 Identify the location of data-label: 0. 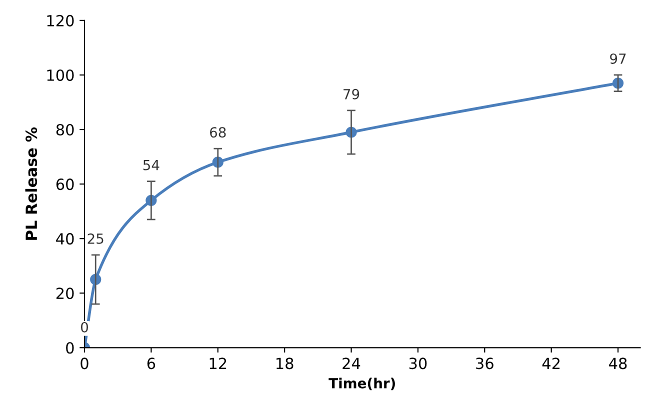
(84, 327).